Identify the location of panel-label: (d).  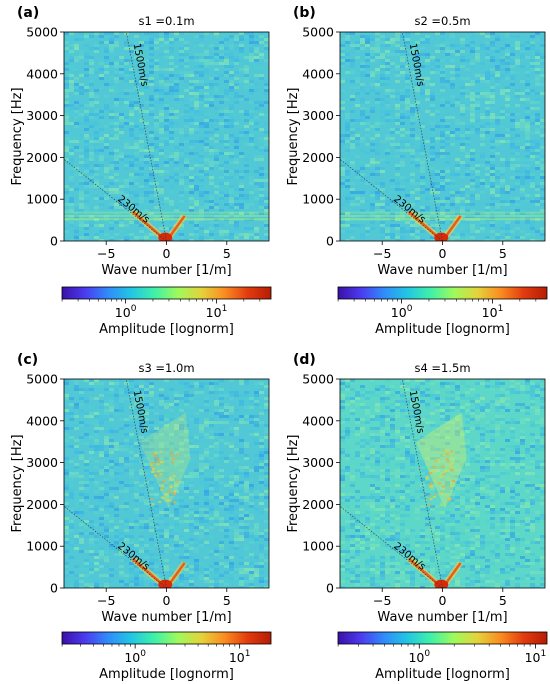
(304, 360).